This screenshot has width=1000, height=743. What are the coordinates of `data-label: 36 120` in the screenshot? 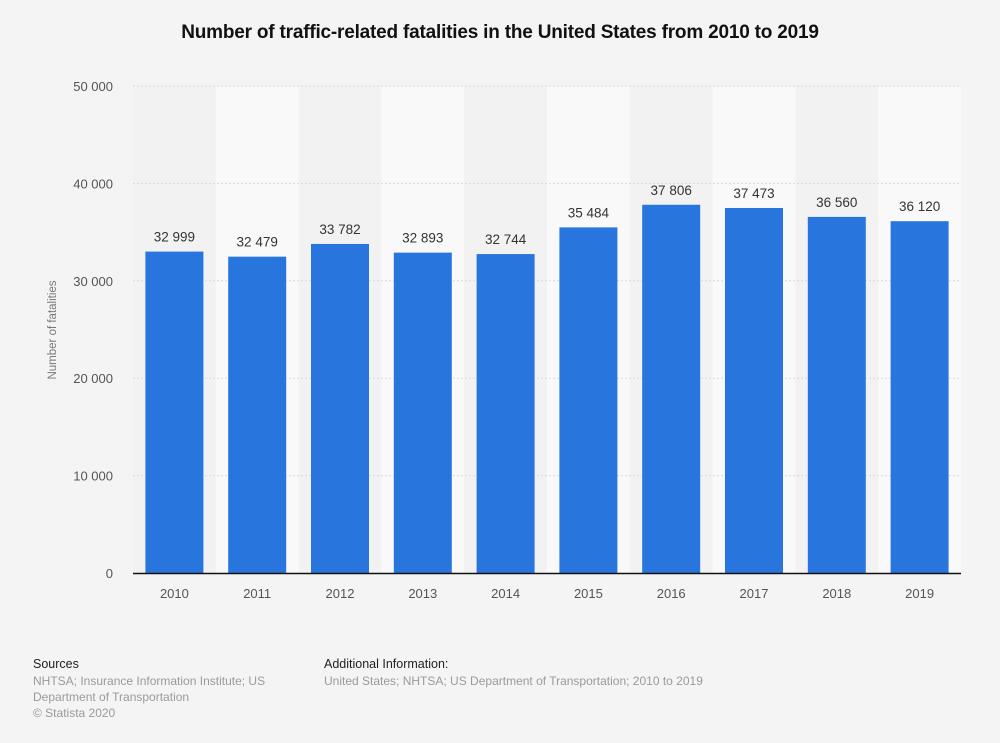 It's located at (919, 206).